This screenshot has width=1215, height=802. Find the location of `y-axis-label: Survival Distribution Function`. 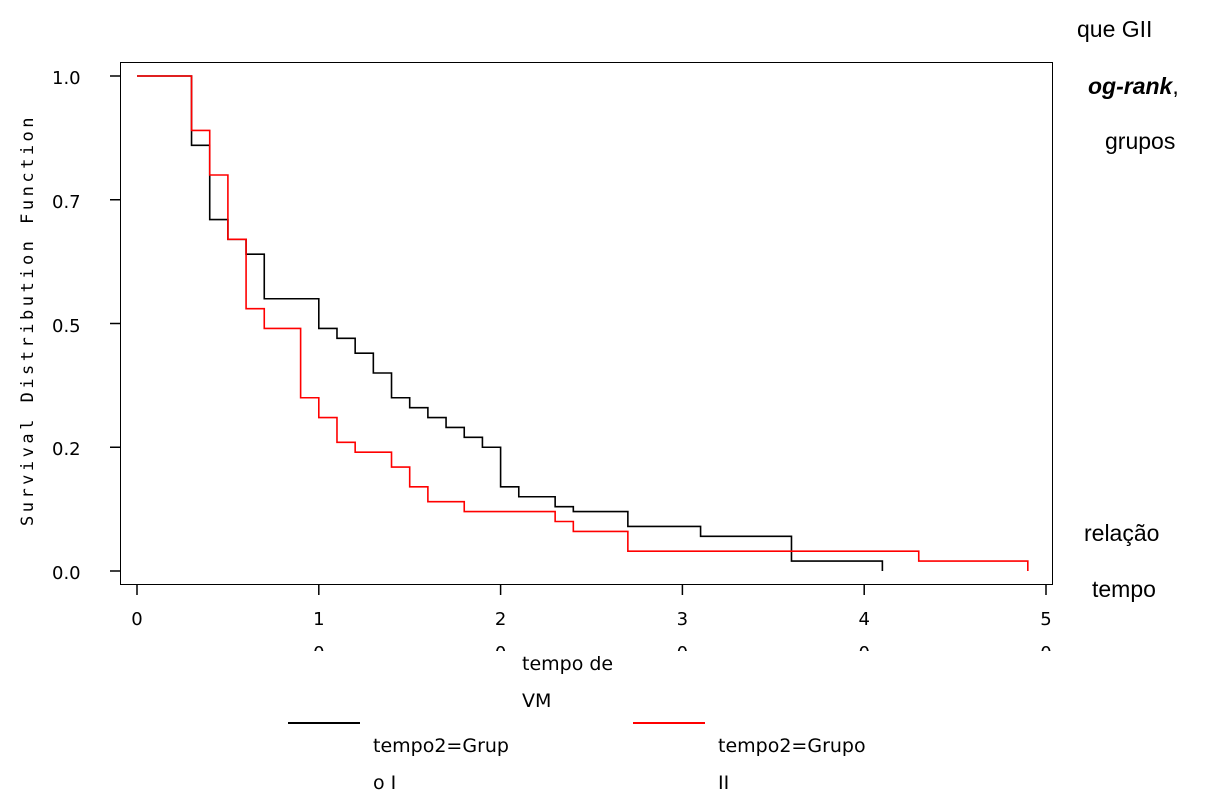

y-axis-label: Survival Distribution Function is located at coordinates (28, 320).